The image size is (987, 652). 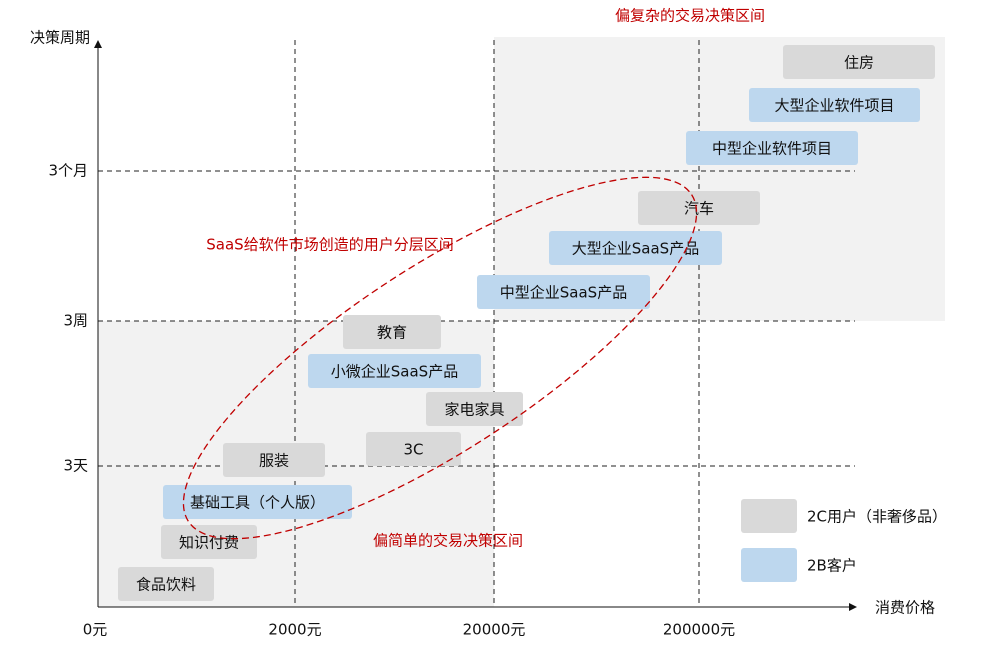 What do you see at coordinates (905, 608) in the screenshot?
I see `x-title: 消费价格` at bounding box center [905, 608].